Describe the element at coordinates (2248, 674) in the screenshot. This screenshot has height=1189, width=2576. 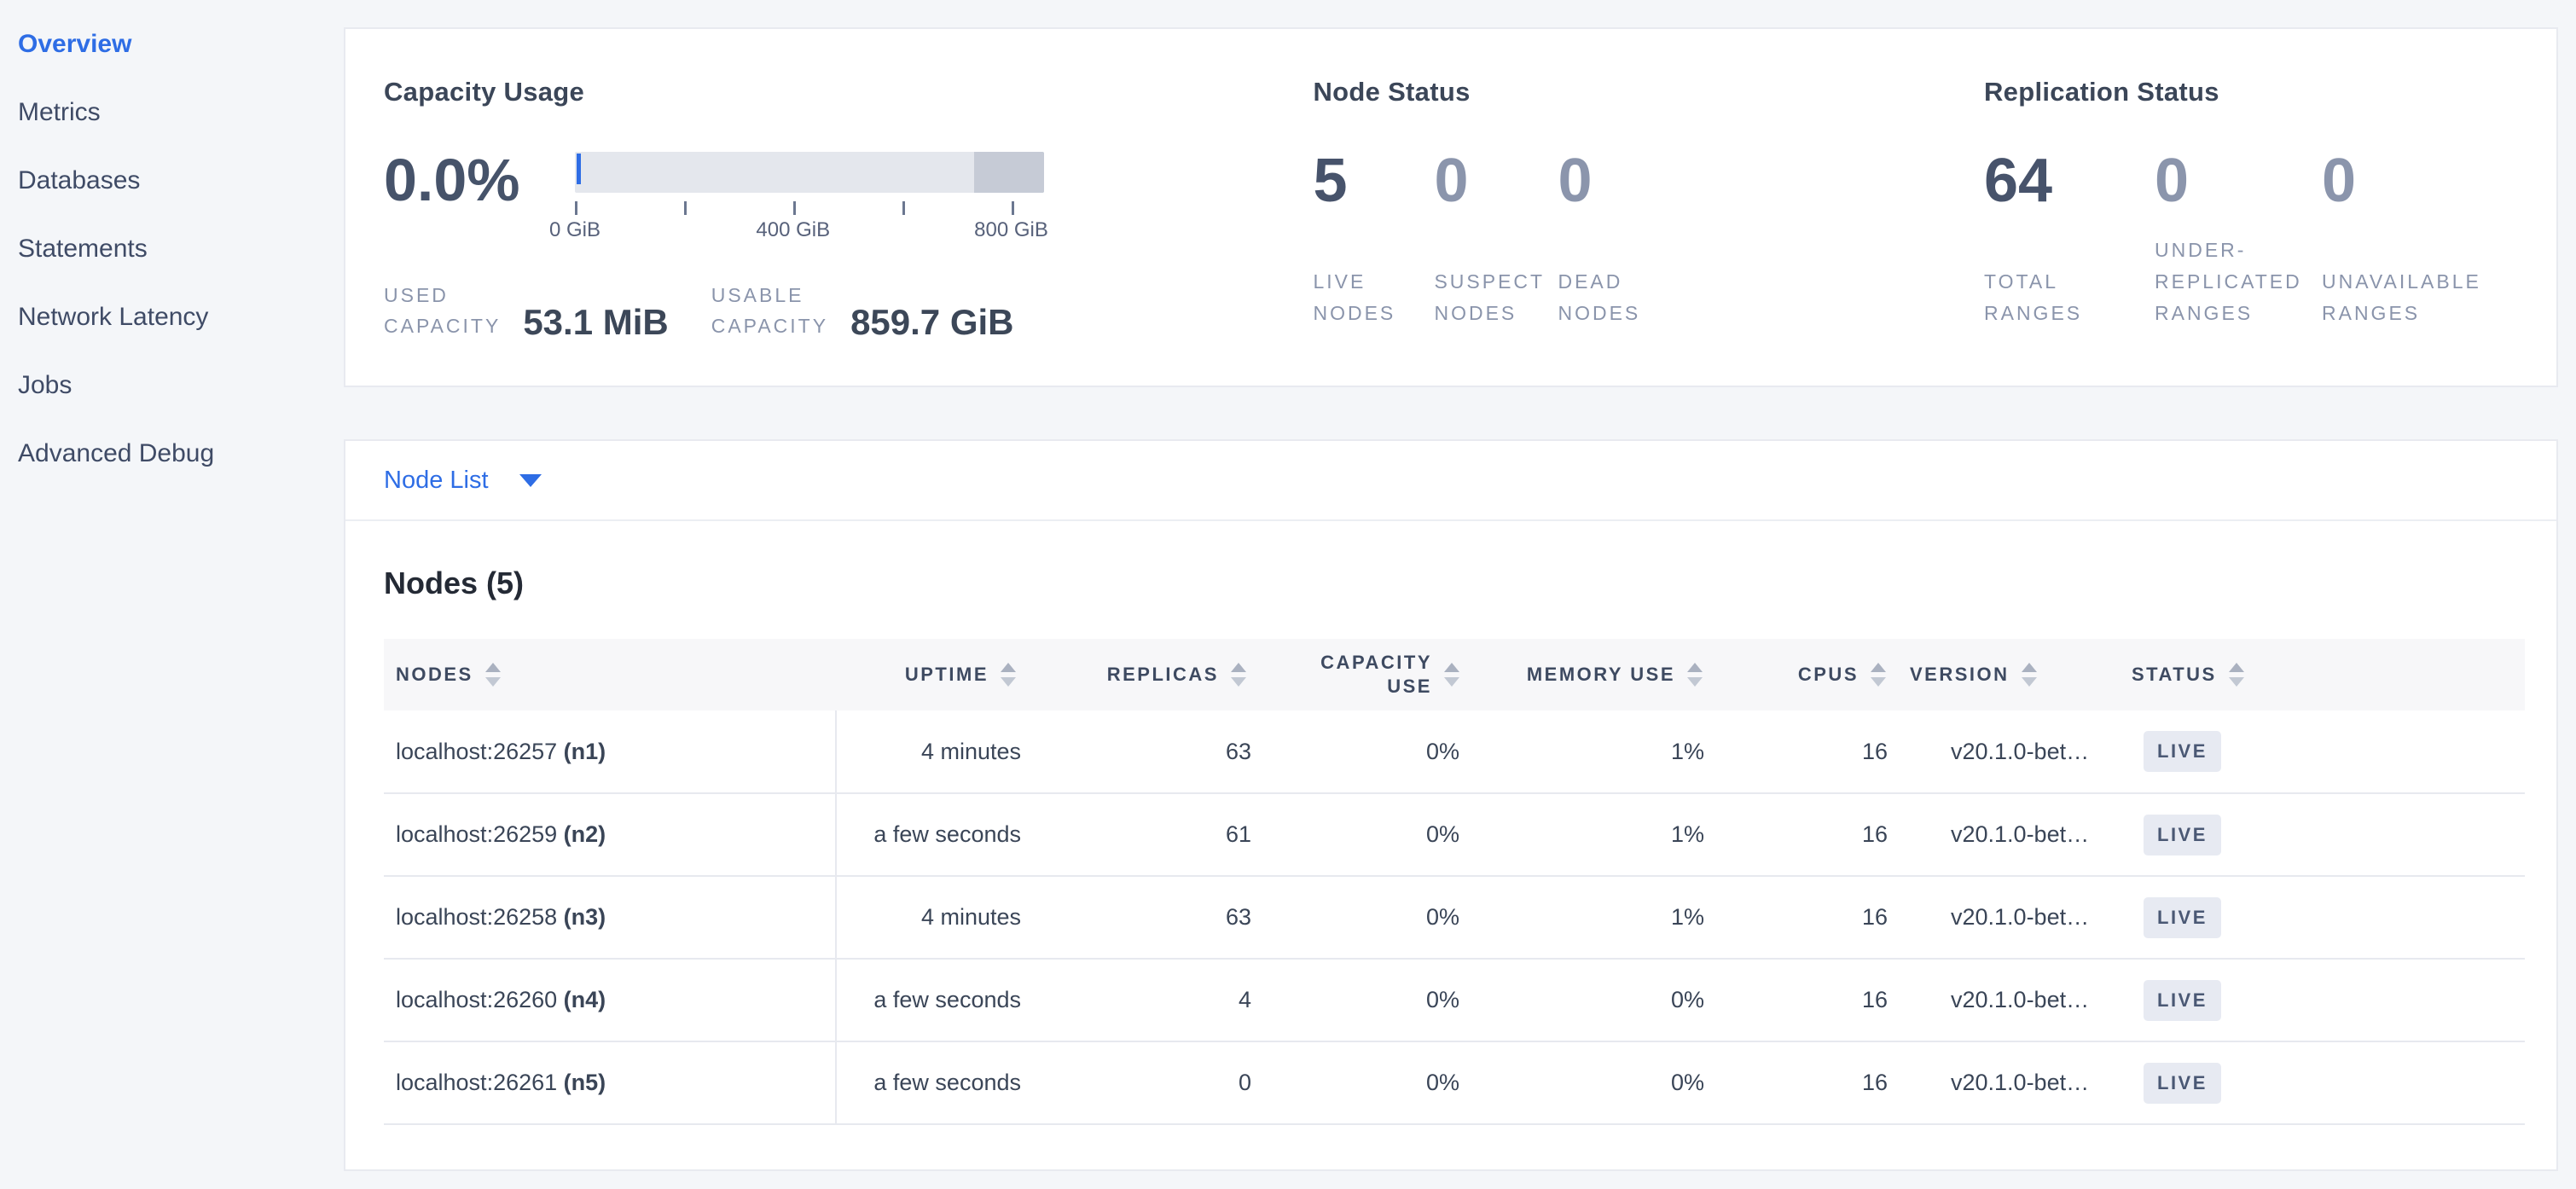
I see `column-header-status: STATUS` at that location.